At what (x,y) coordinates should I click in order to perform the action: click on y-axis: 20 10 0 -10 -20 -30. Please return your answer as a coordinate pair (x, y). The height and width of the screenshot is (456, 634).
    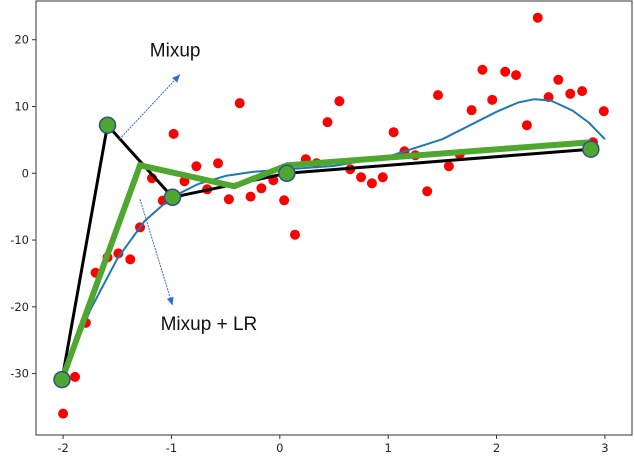
    Looking at the image, I should click on (23, 207).